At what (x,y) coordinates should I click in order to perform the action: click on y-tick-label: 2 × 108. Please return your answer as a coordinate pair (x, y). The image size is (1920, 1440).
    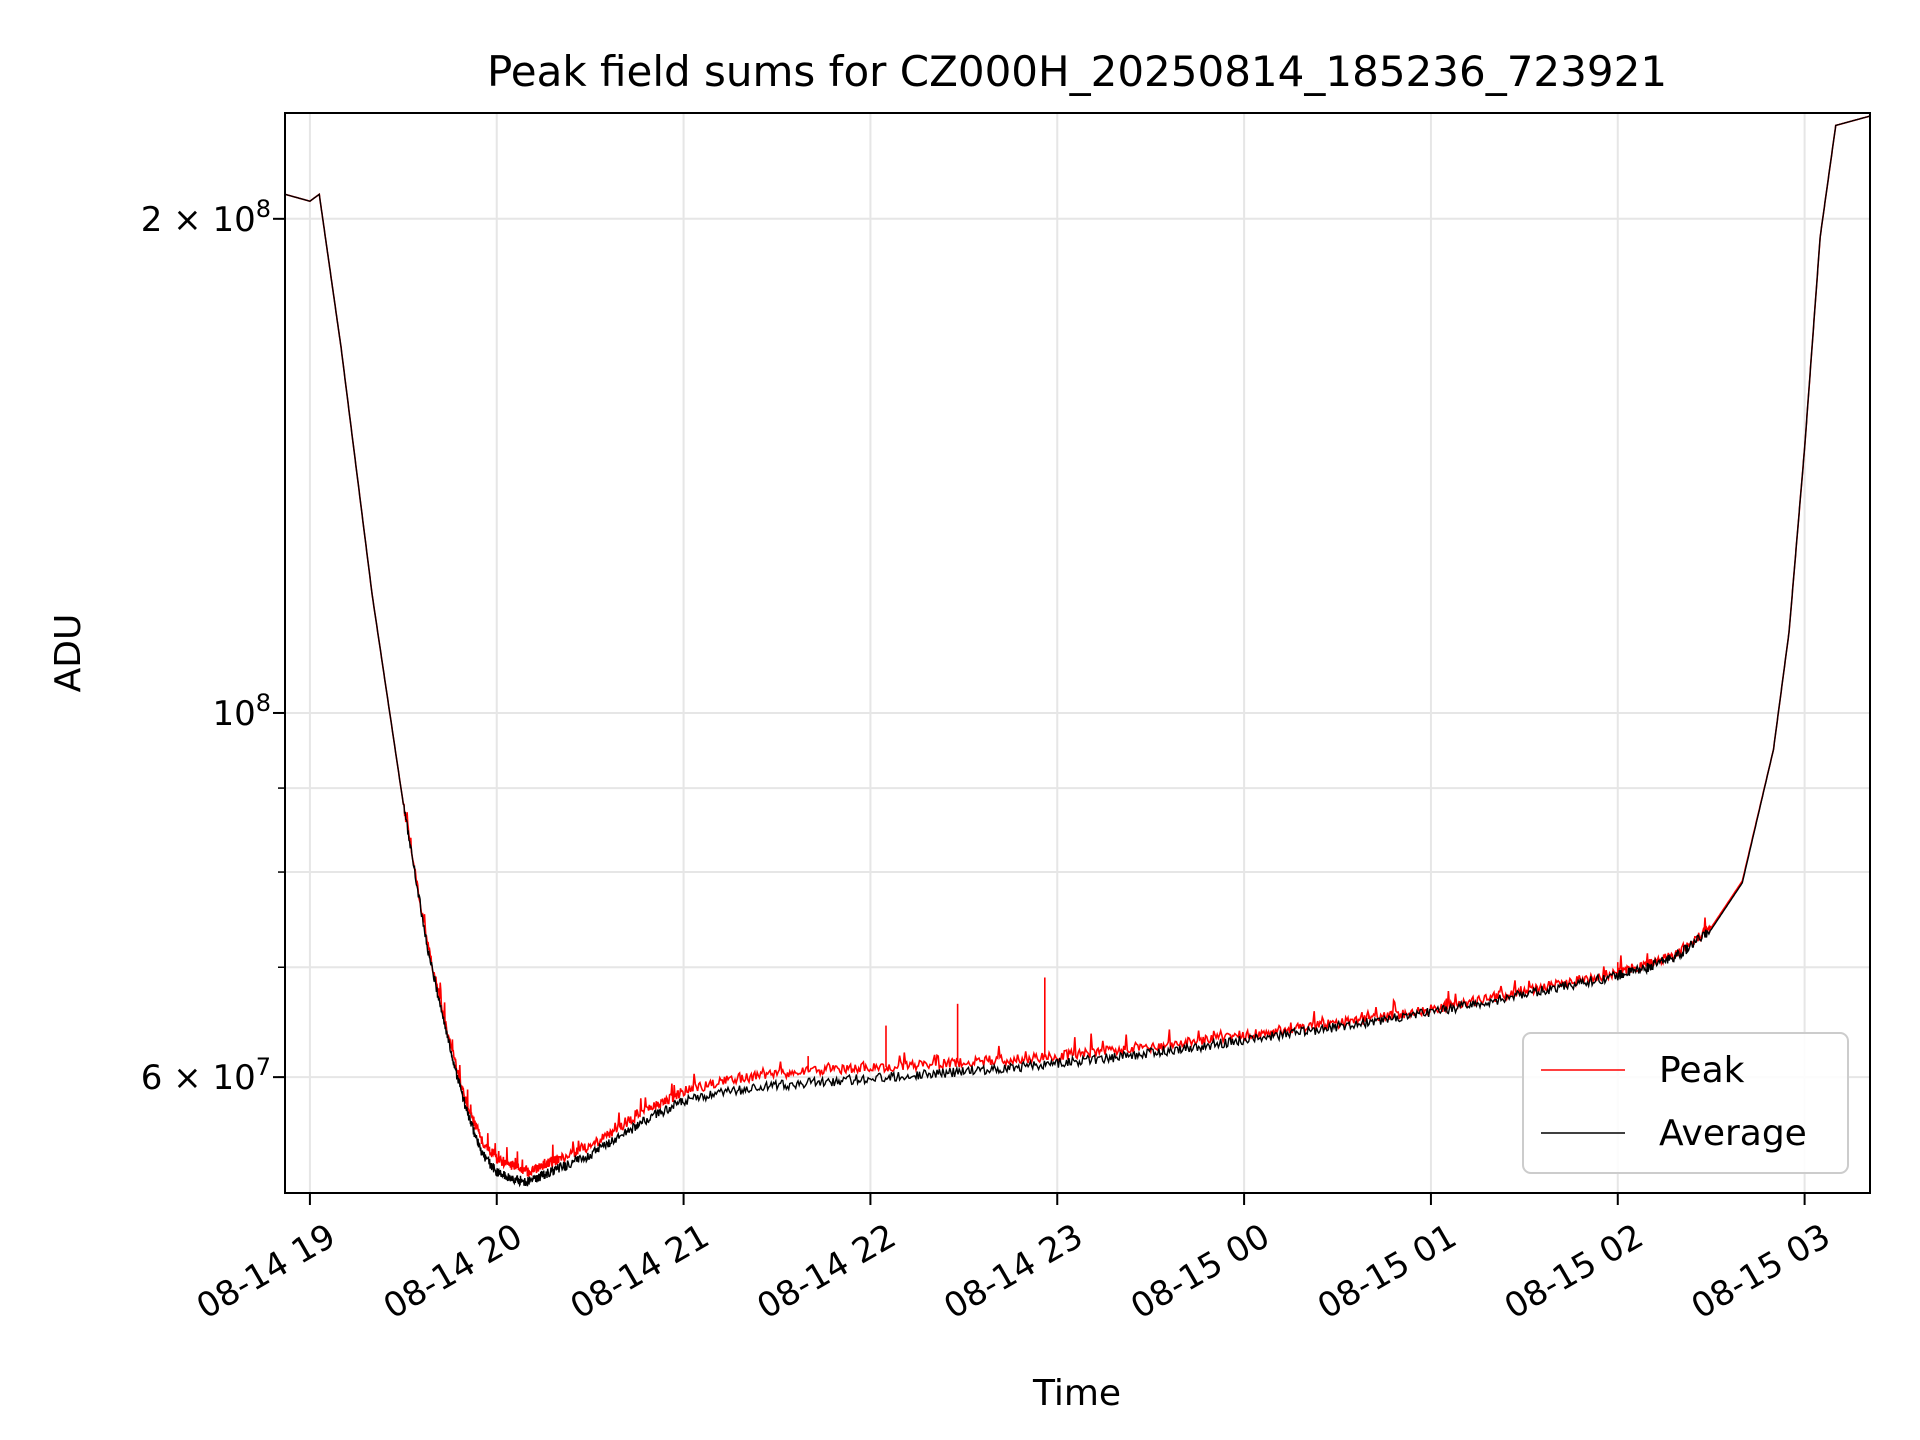
    Looking at the image, I should click on (206, 217).